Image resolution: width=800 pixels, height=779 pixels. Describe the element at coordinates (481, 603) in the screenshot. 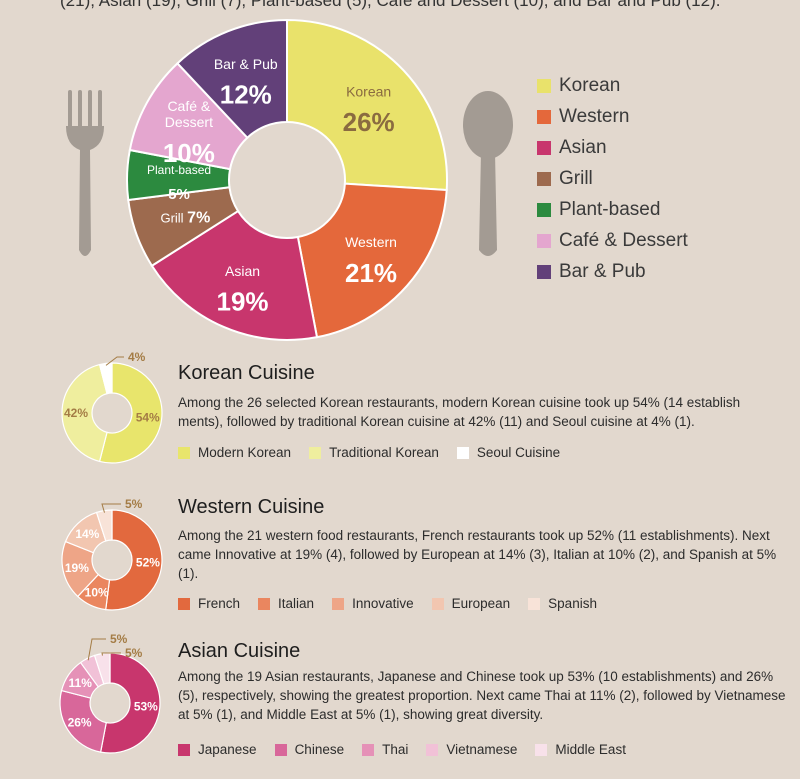

I see `legend-label: European` at that location.